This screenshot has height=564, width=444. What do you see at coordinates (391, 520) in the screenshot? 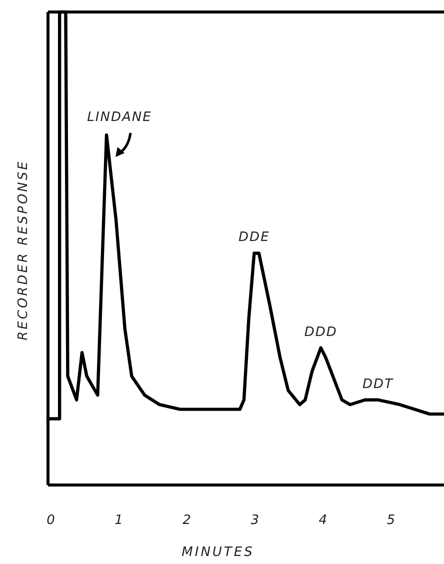
I see `x-tick-label: 5` at bounding box center [391, 520].